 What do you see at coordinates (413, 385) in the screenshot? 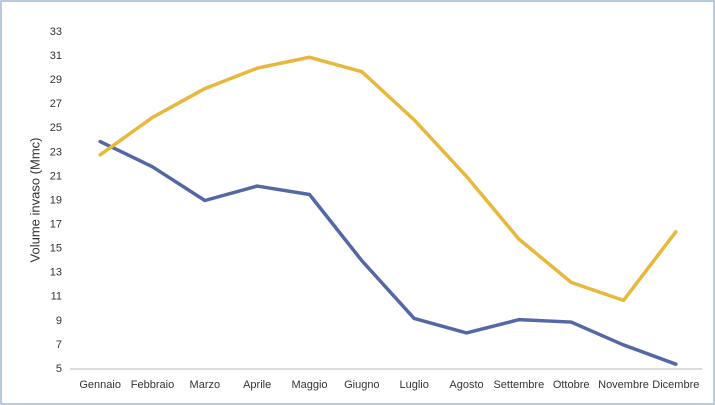
I see `x-tick-label: Luglio` at bounding box center [413, 385].